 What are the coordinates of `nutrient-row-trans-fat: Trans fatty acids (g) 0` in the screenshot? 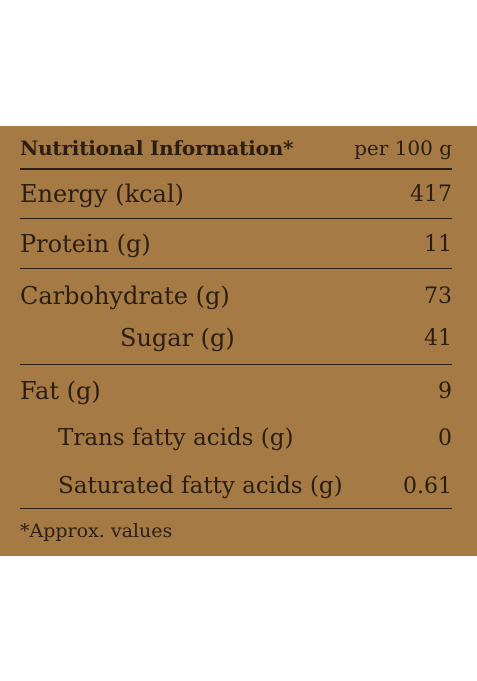 It's located at (236, 438).